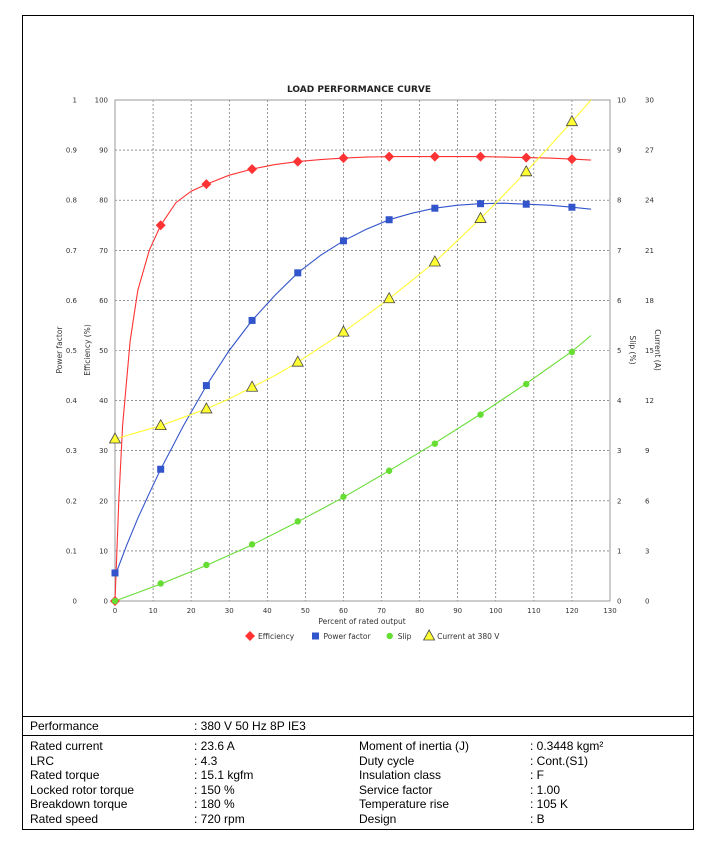 The height and width of the screenshot is (854, 713). Describe the element at coordinates (79, 804) in the screenshot. I see `spec-left-label: Breakdown torque` at that location.